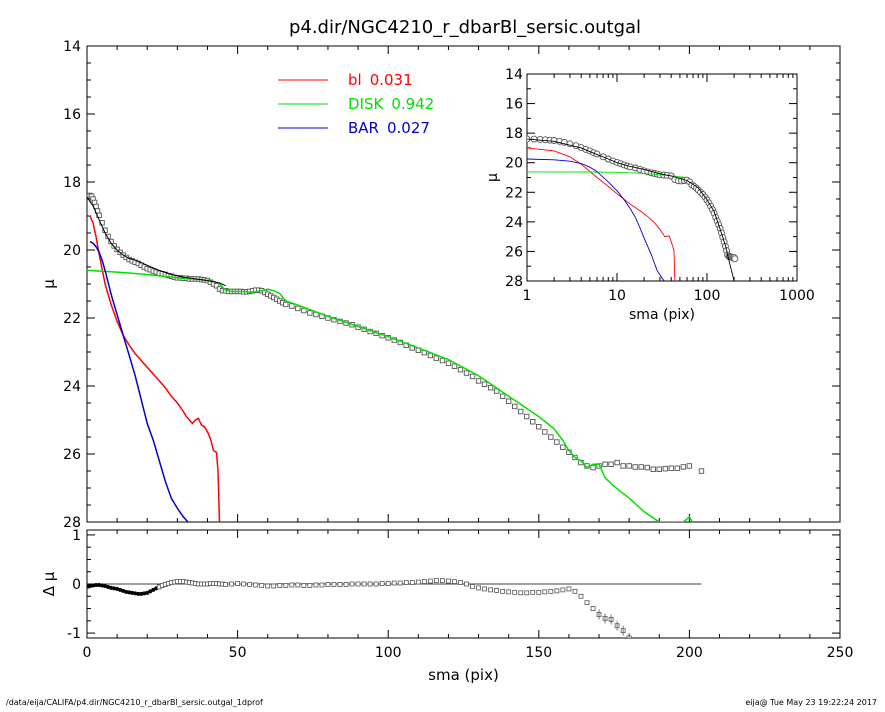 The width and height of the screenshot is (885, 712). What do you see at coordinates (596, 219) in the screenshot?
I see `inset-series-bar-line` at bounding box center [596, 219].